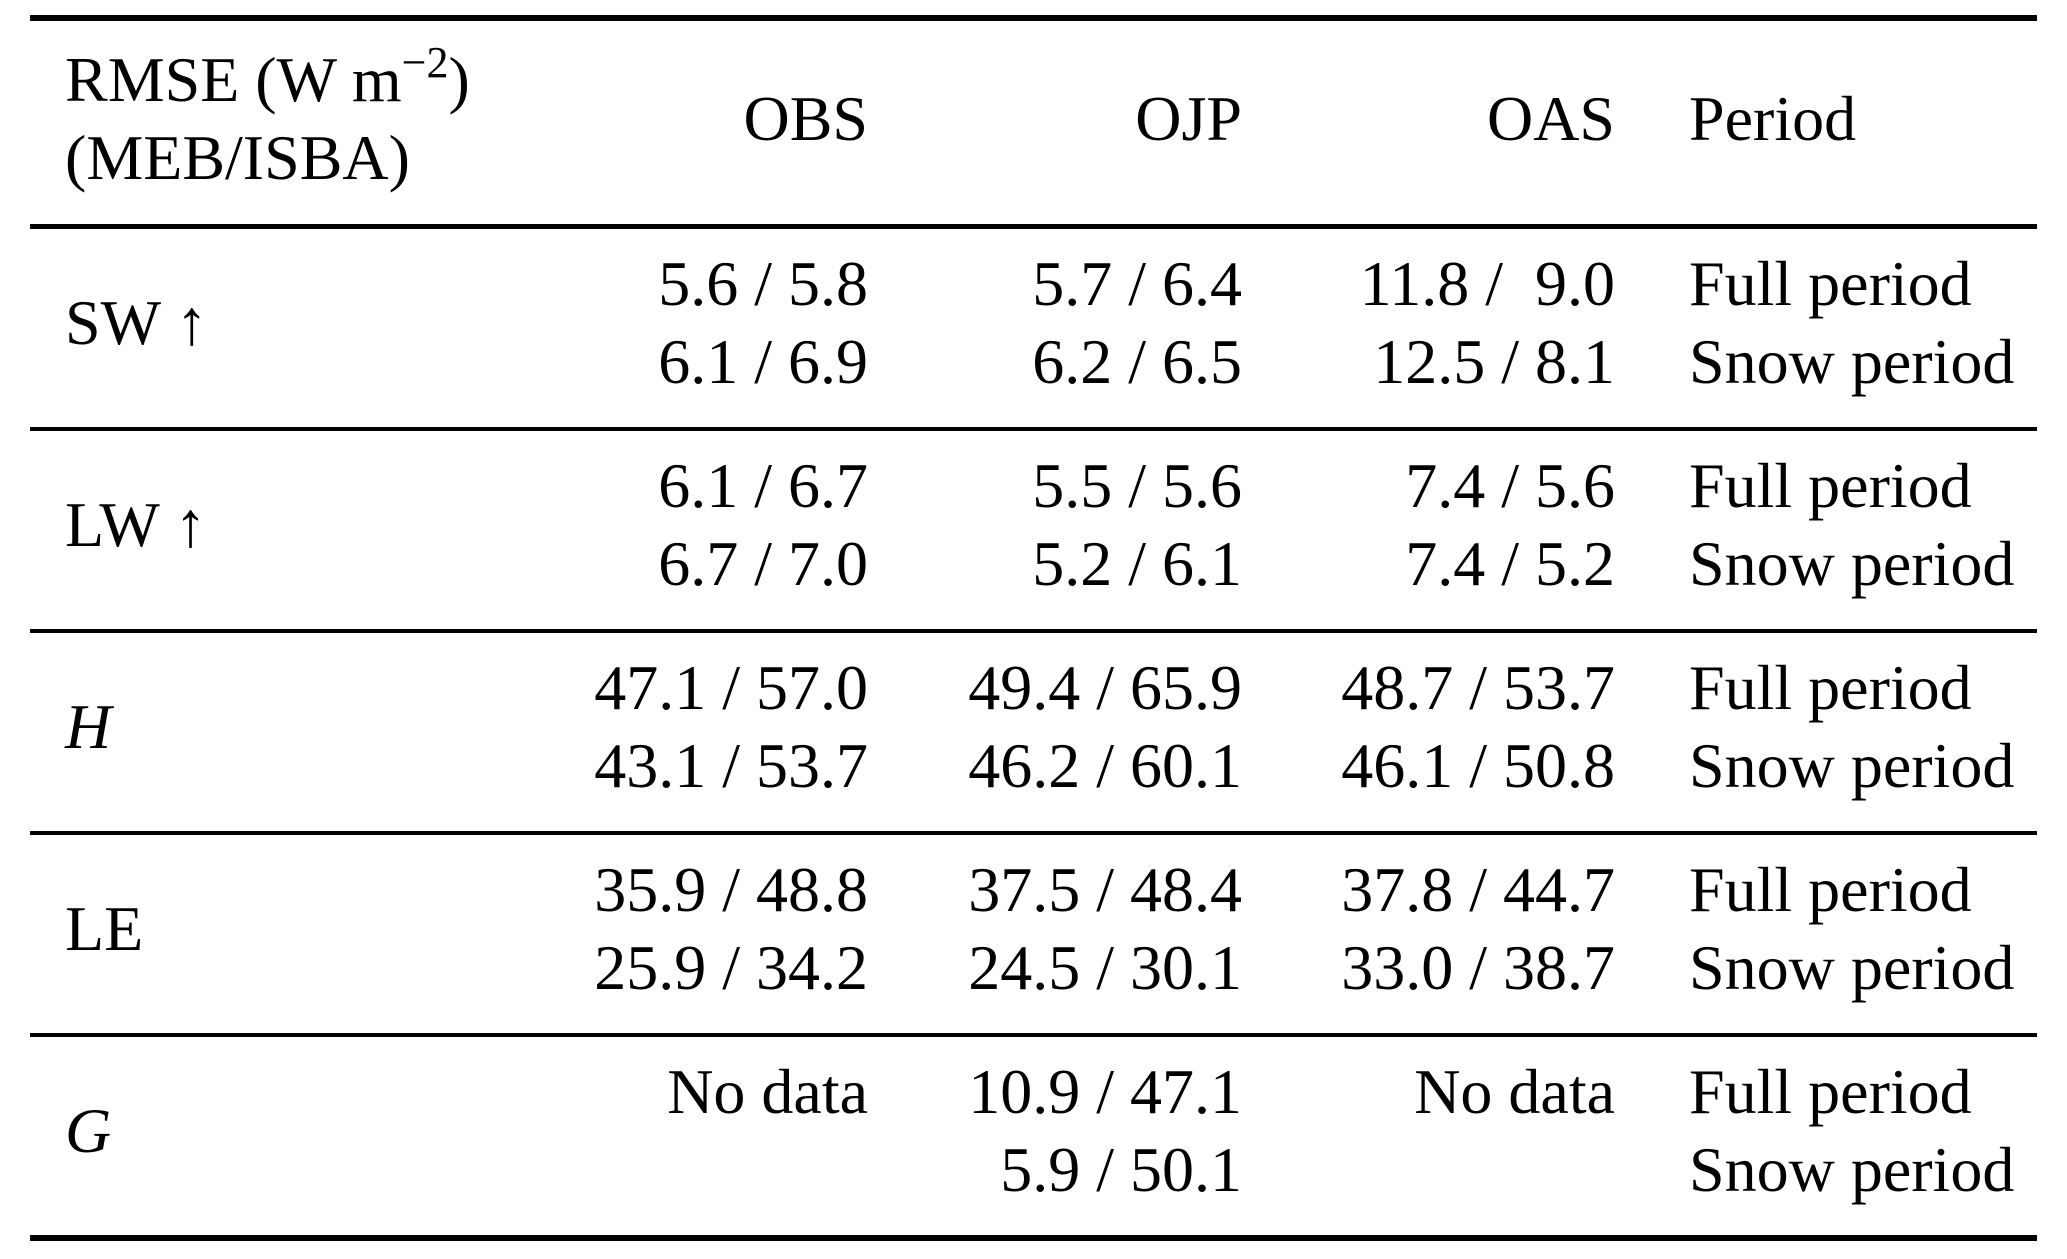 This screenshot has height=1259, width=2067. I want to click on cell-g-obs: No data, so click(669, 1131).